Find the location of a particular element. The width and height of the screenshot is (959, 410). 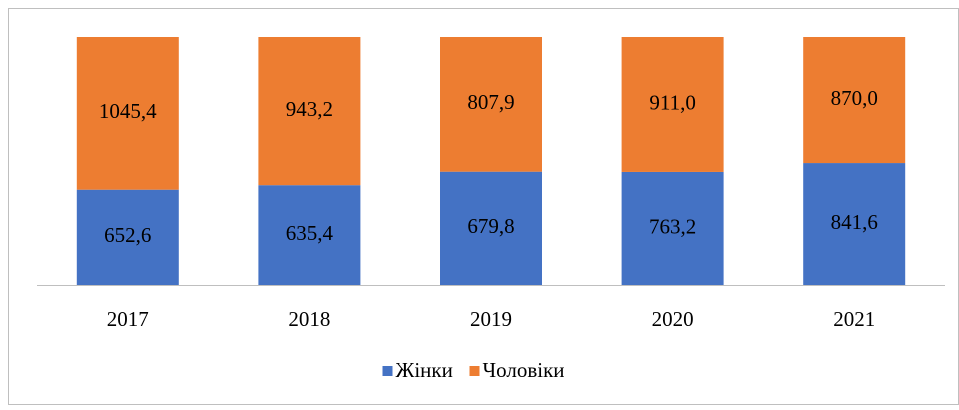

data-label: 679,8 is located at coordinates (490, 226).